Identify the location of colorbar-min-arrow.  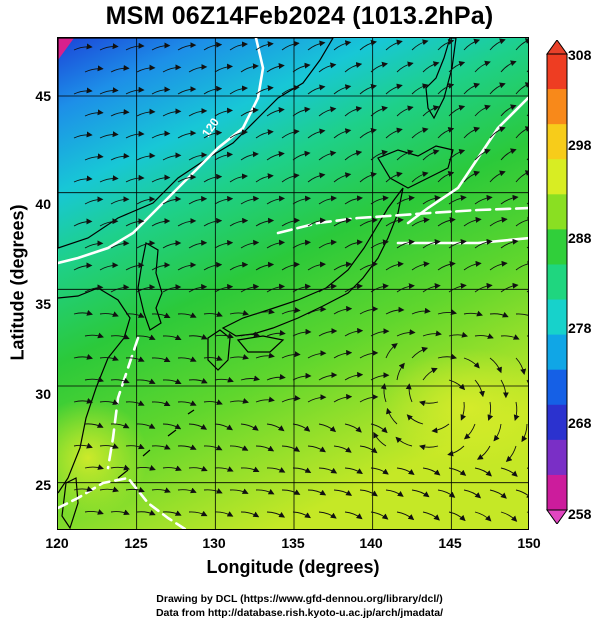
(557, 516).